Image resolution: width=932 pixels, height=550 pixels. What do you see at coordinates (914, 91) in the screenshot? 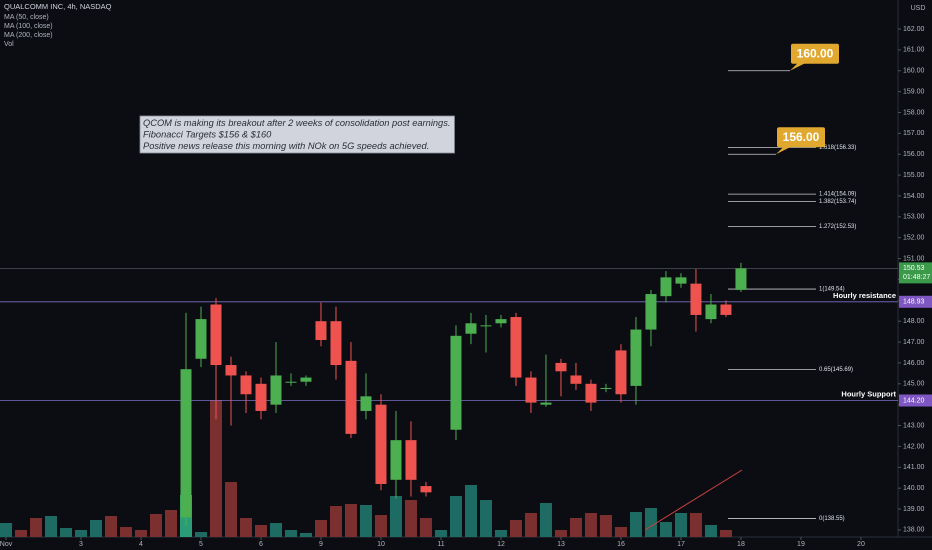
I see `y-tick-label: 159.00` at bounding box center [914, 91].